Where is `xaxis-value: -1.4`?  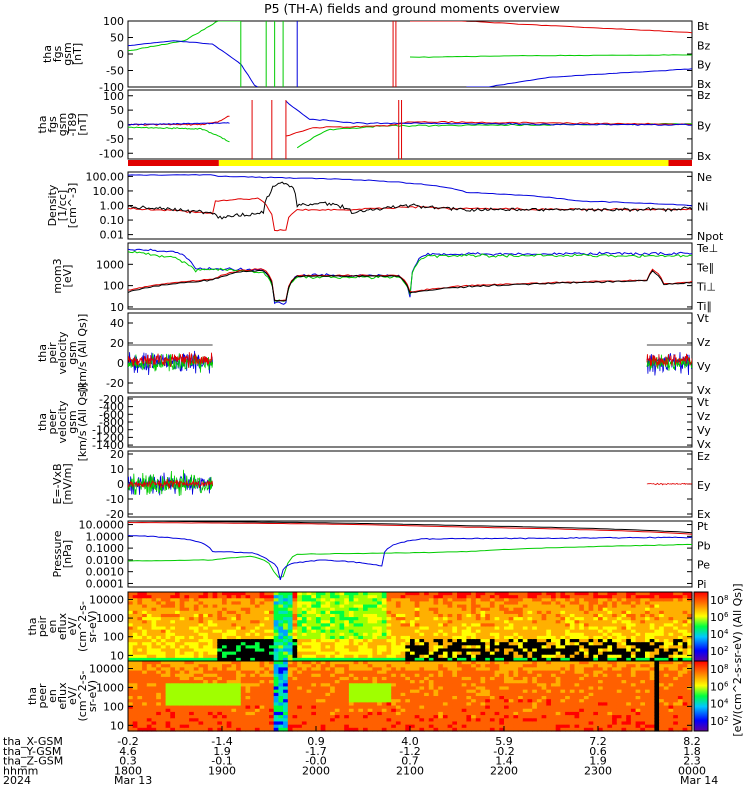
xaxis-value: -1.4 is located at coordinates (221, 741).